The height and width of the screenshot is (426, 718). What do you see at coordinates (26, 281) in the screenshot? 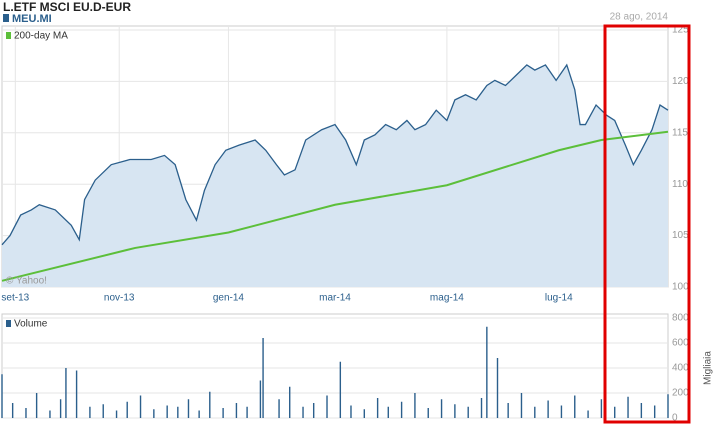
I see `annotation: © Yahoo!` at bounding box center [26, 281].